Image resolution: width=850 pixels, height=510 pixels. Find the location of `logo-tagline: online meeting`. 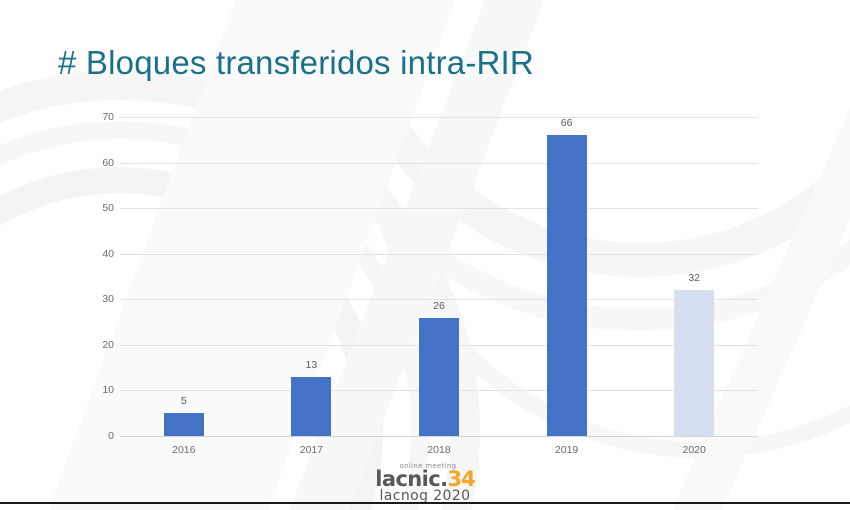

logo-tagline: online meeting is located at coordinates (428, 466).